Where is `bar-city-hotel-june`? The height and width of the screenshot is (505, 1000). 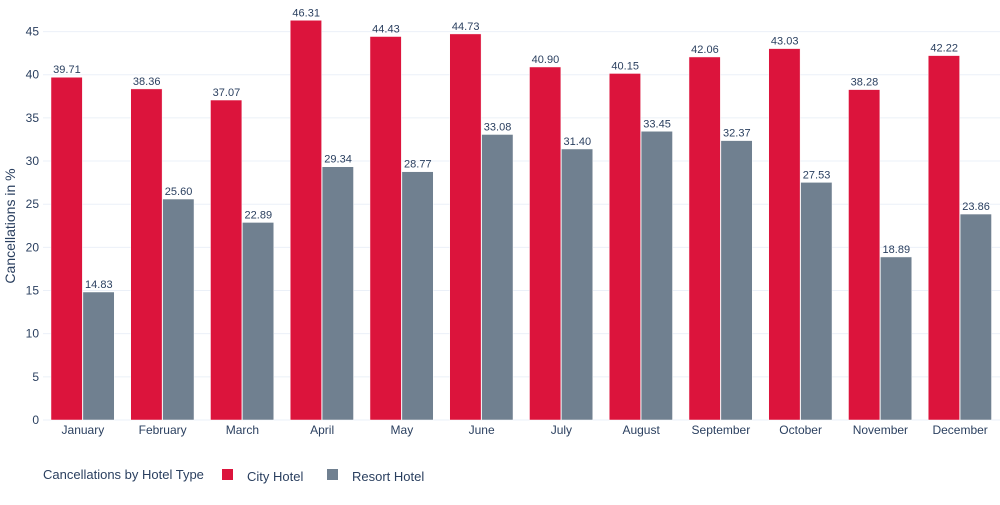 bar-city-hotel-june is located at coordinates (465, 227).